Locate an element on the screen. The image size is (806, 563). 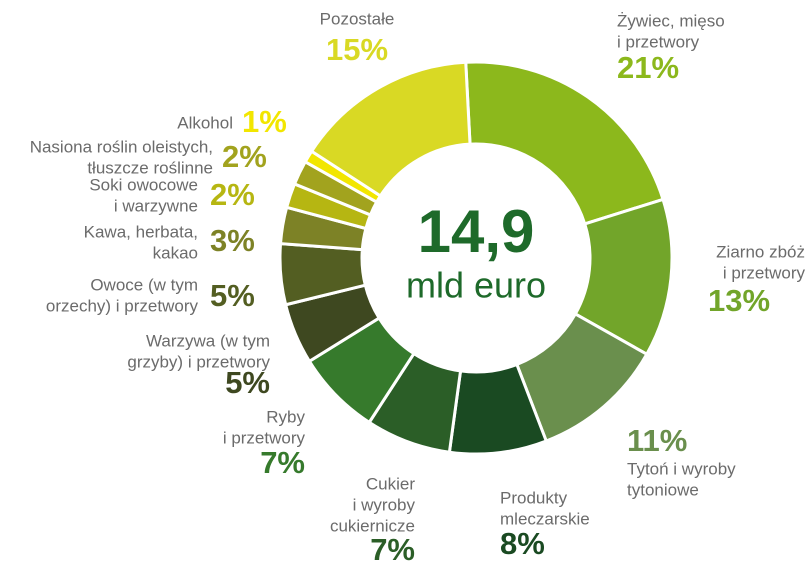
center-value: 14,9 is located at coordinates (476, 231).